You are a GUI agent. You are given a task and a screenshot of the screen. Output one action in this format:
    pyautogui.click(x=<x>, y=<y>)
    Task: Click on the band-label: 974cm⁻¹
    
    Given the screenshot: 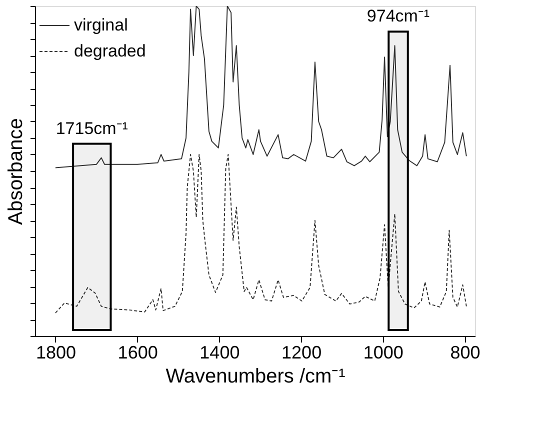 What is the action you would take?
    pyautogui.click(x=398, y=16)
    